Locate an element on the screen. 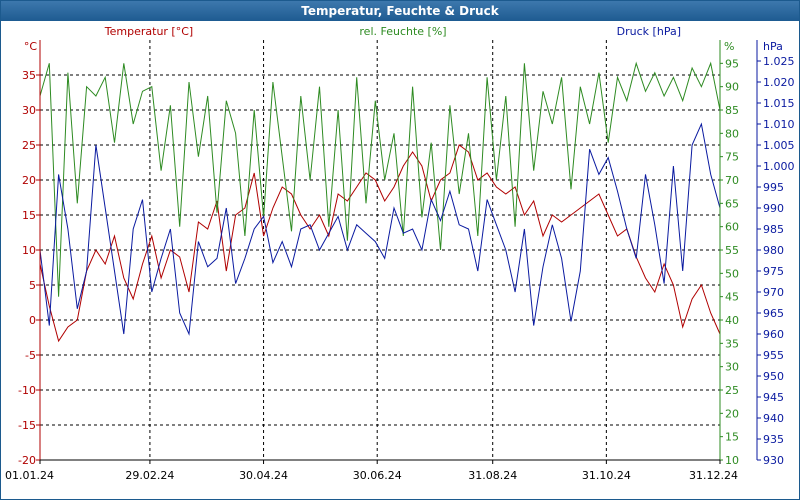  humidity-tick-label: 55 is located at coordinates (732, 250).